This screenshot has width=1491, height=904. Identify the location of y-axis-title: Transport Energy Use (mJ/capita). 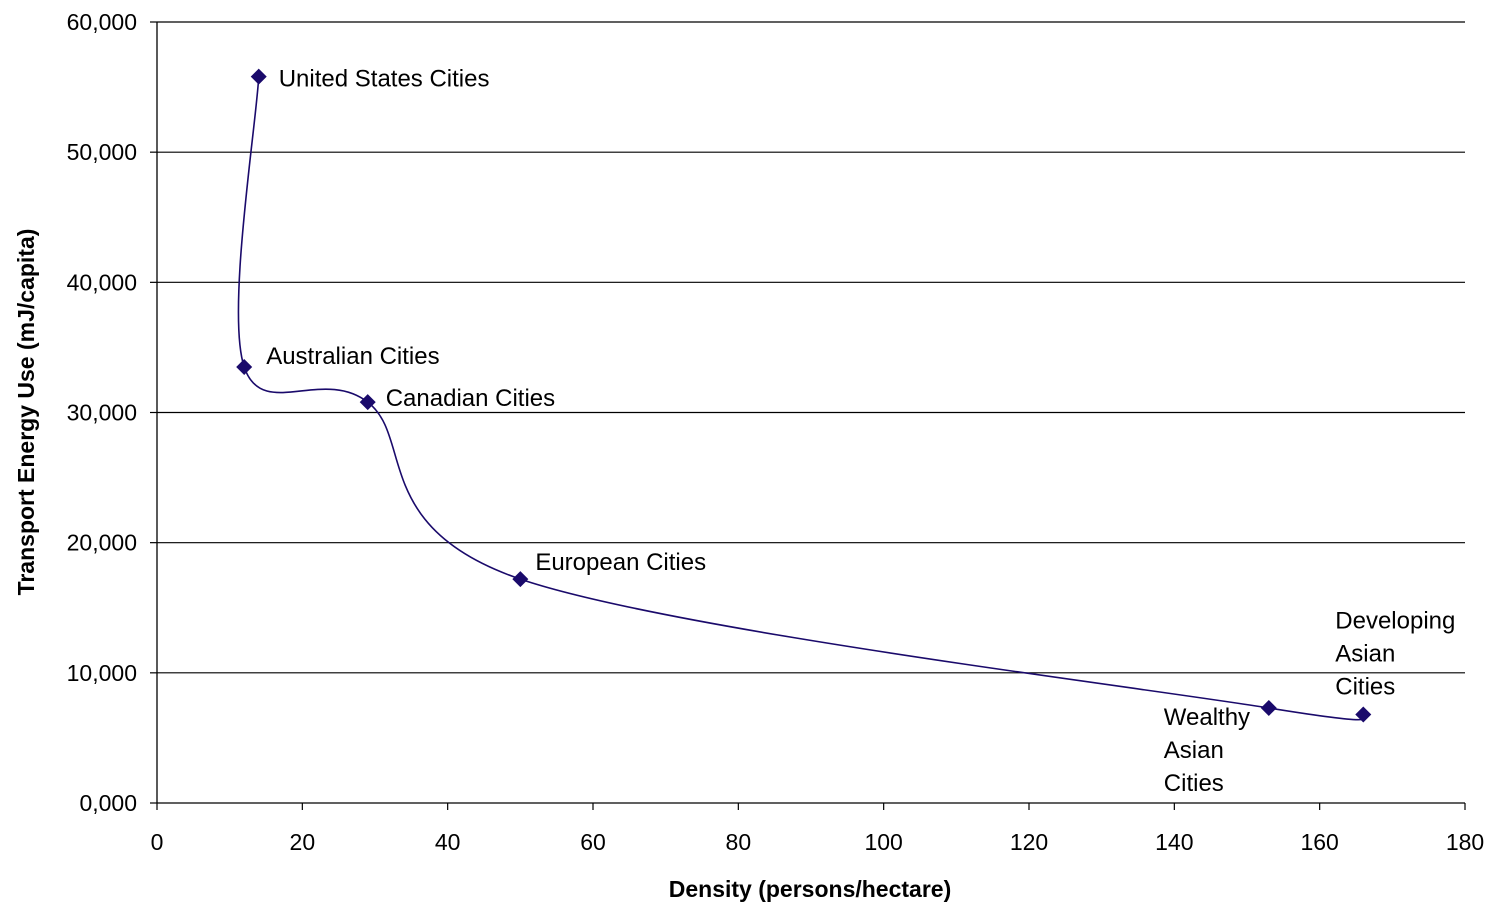
(26, 412).